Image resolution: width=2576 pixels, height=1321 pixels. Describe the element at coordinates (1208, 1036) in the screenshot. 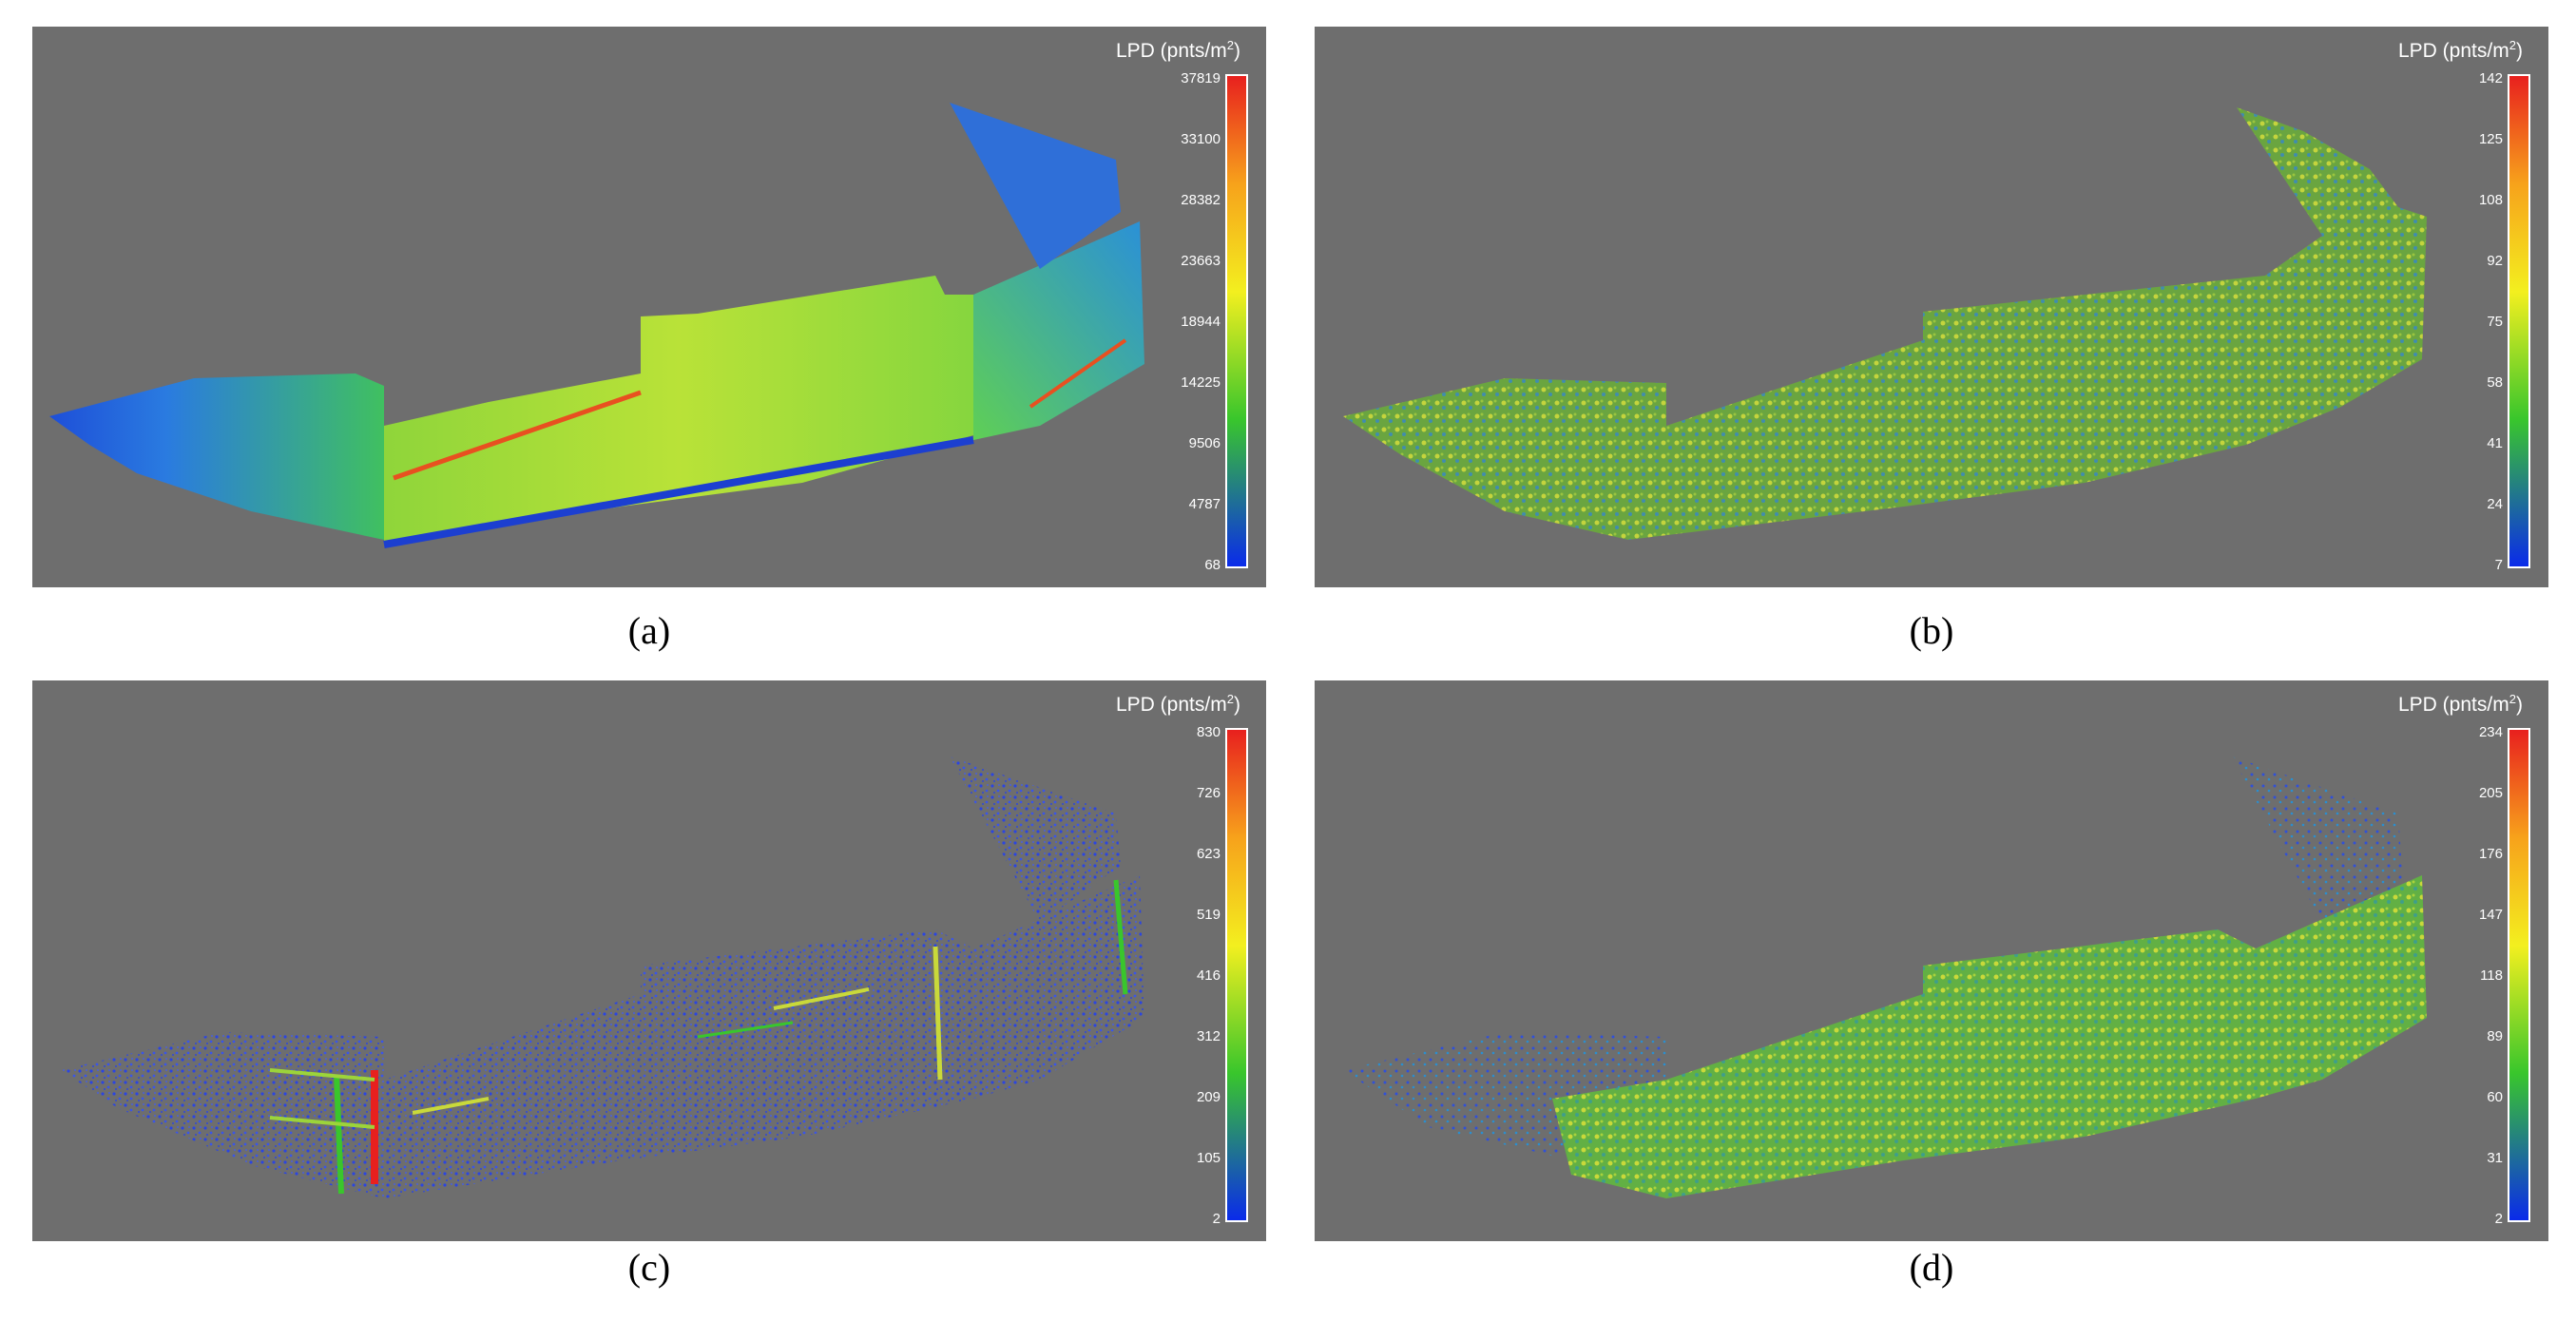

I see `colorbar-tick: 312` at that location.